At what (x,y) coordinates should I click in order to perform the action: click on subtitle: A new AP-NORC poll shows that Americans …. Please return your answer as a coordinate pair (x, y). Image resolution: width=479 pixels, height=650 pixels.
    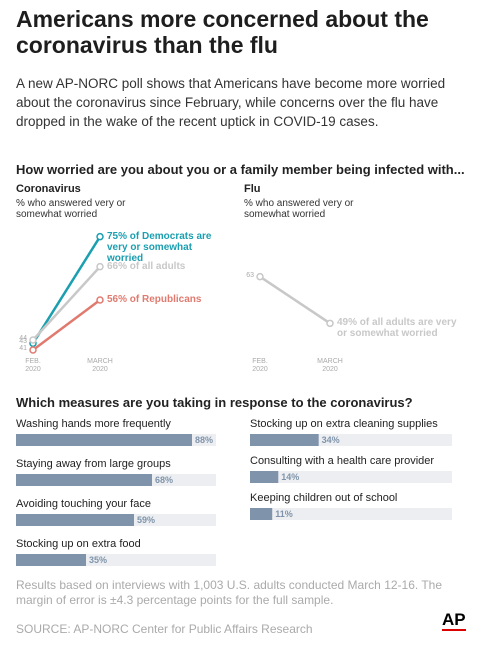
    Looking at the image, I should click on (231, 102).